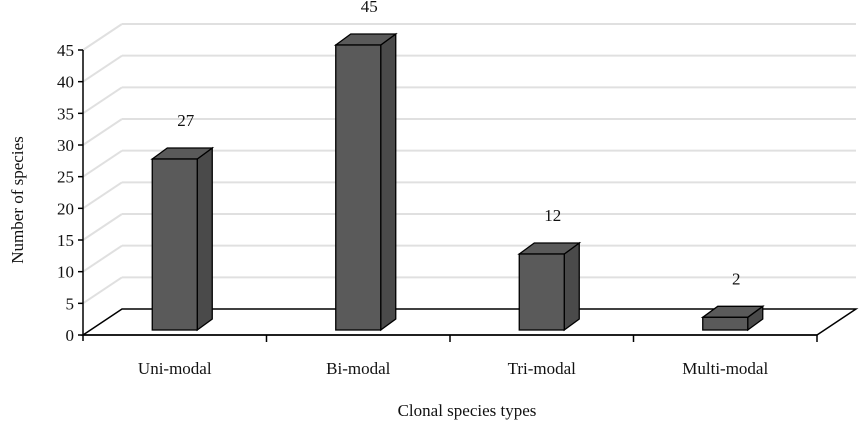 This screenshot has height=426, width=861. I want to click on y-tick-label: 0, so click(70, 335).